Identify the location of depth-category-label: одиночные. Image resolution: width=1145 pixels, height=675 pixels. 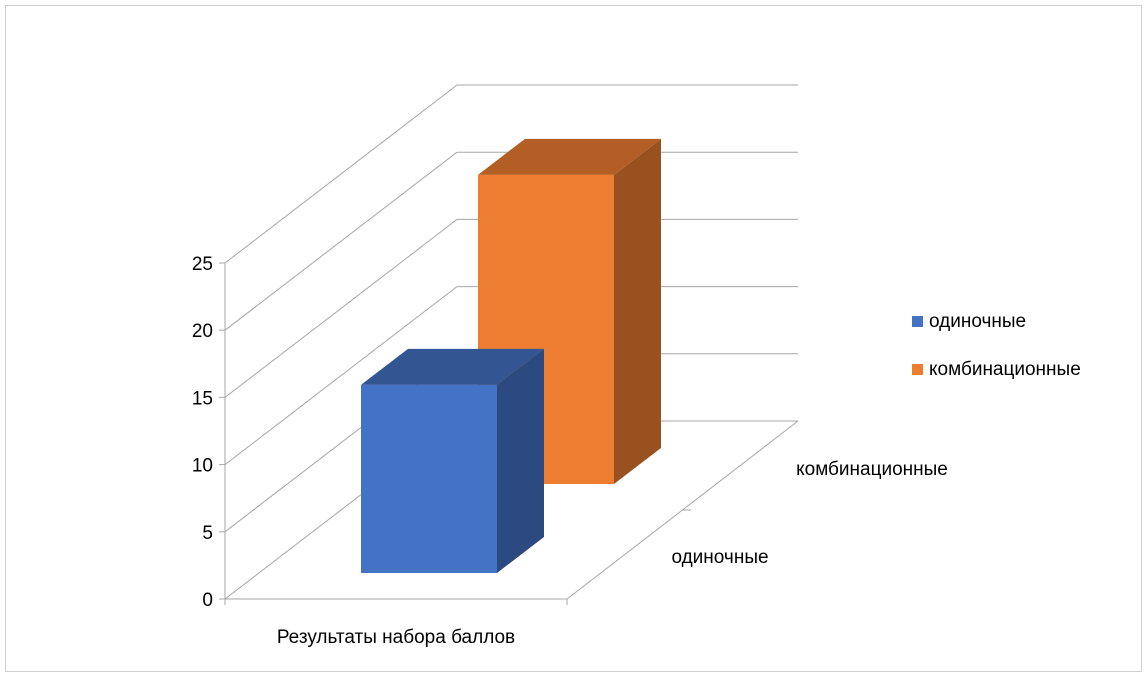
(719, 557).